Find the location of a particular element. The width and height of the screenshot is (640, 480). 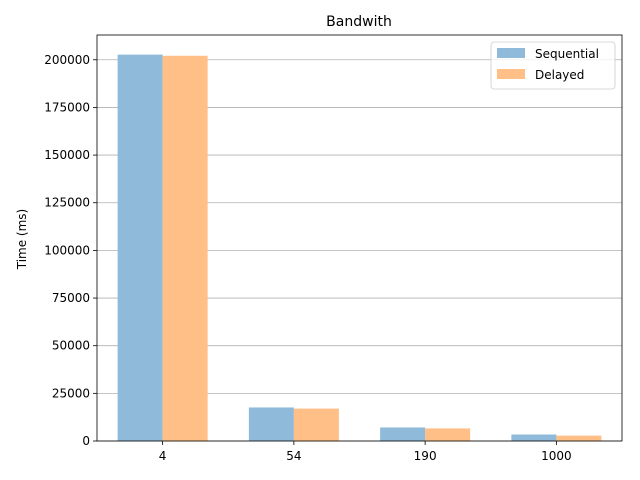

y-tick-label: 175000 is located at coordinates (67, 107).